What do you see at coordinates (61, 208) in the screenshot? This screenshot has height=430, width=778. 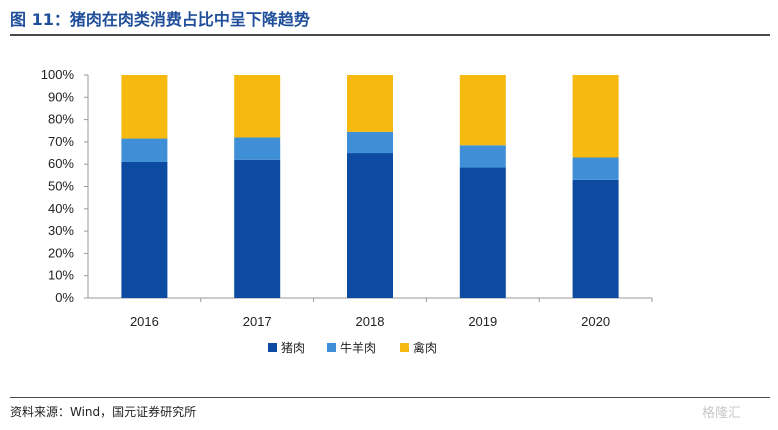 I see `y-tick-label: 40%` at bounding box center [61, 208].